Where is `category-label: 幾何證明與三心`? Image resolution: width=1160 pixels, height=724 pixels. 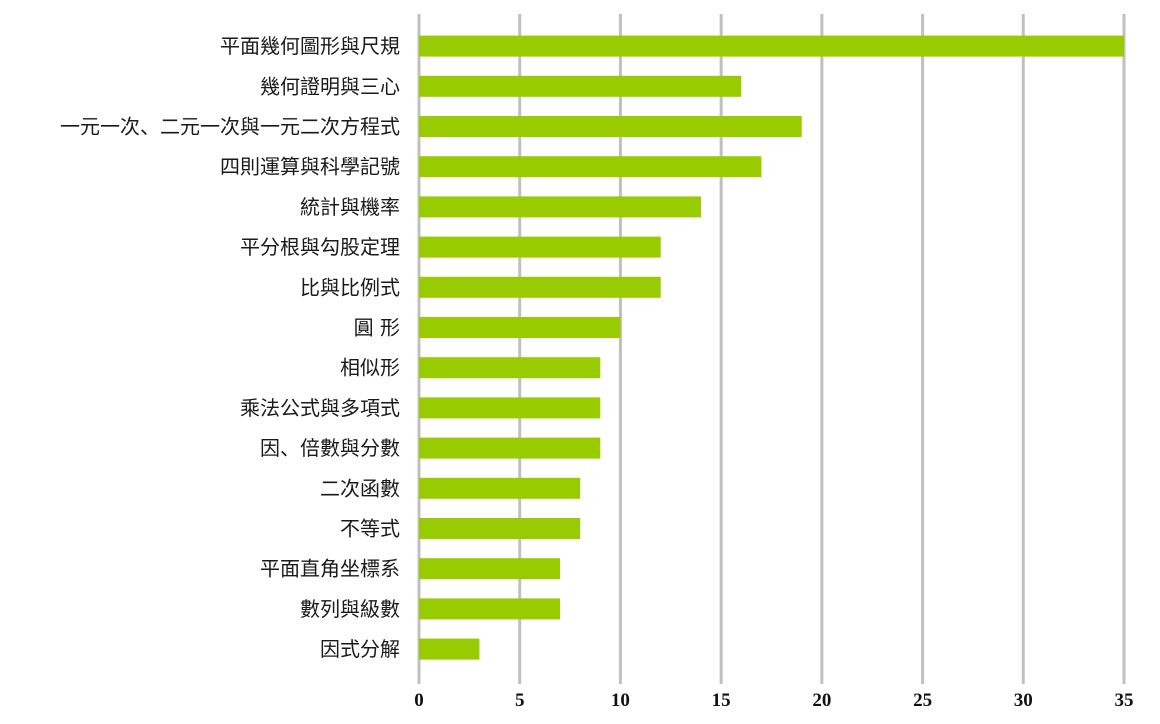 category-label: 幾何證明與三心 is located at coordinates (330, 86).